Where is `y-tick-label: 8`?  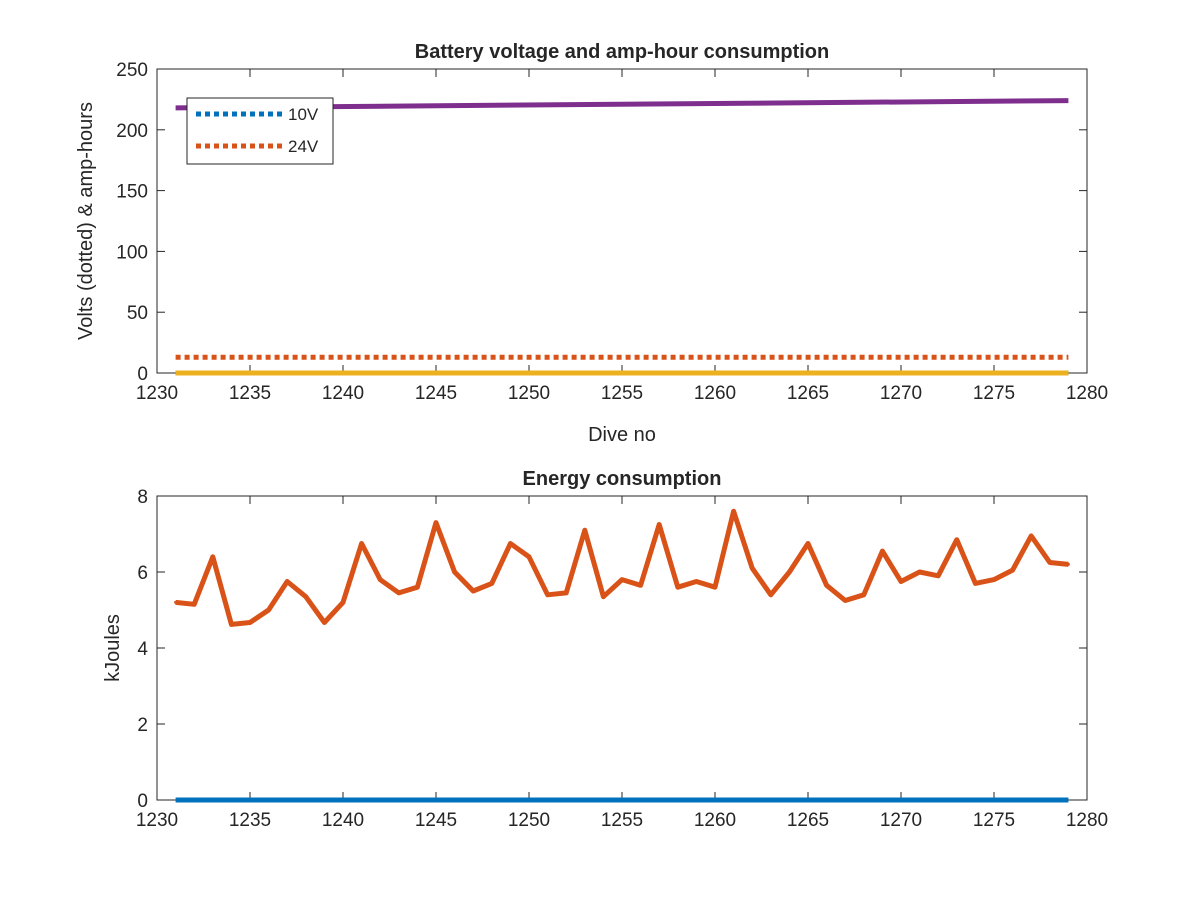
y-tick-label: 8 is located at coordinates (142, 497).